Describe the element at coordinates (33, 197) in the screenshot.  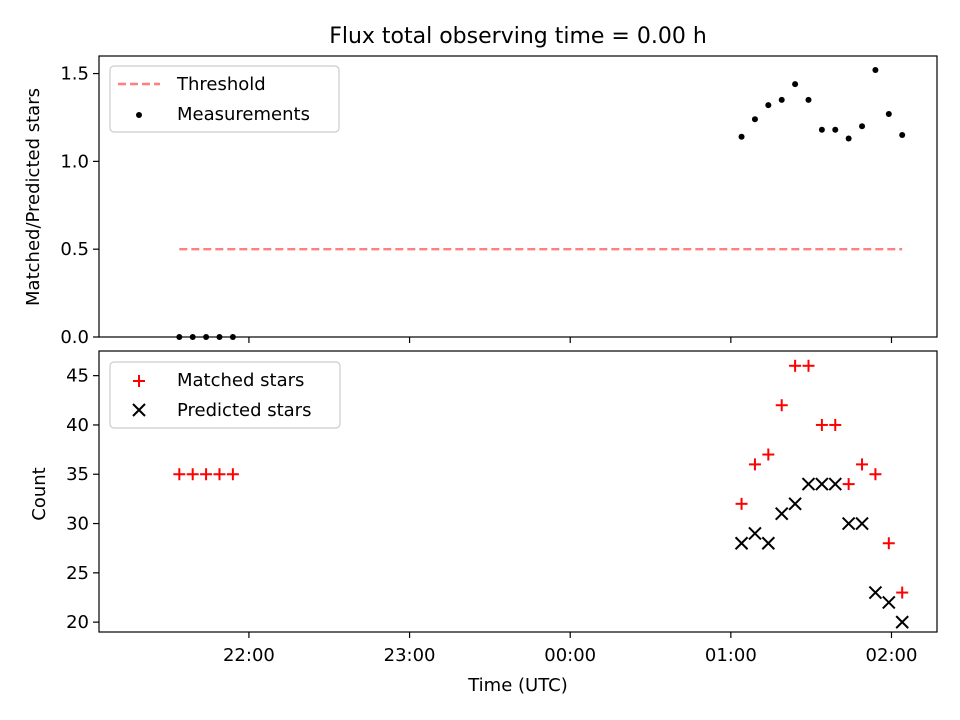
I see `top-y-axis-label: Matched/Predicted stars` at that location.